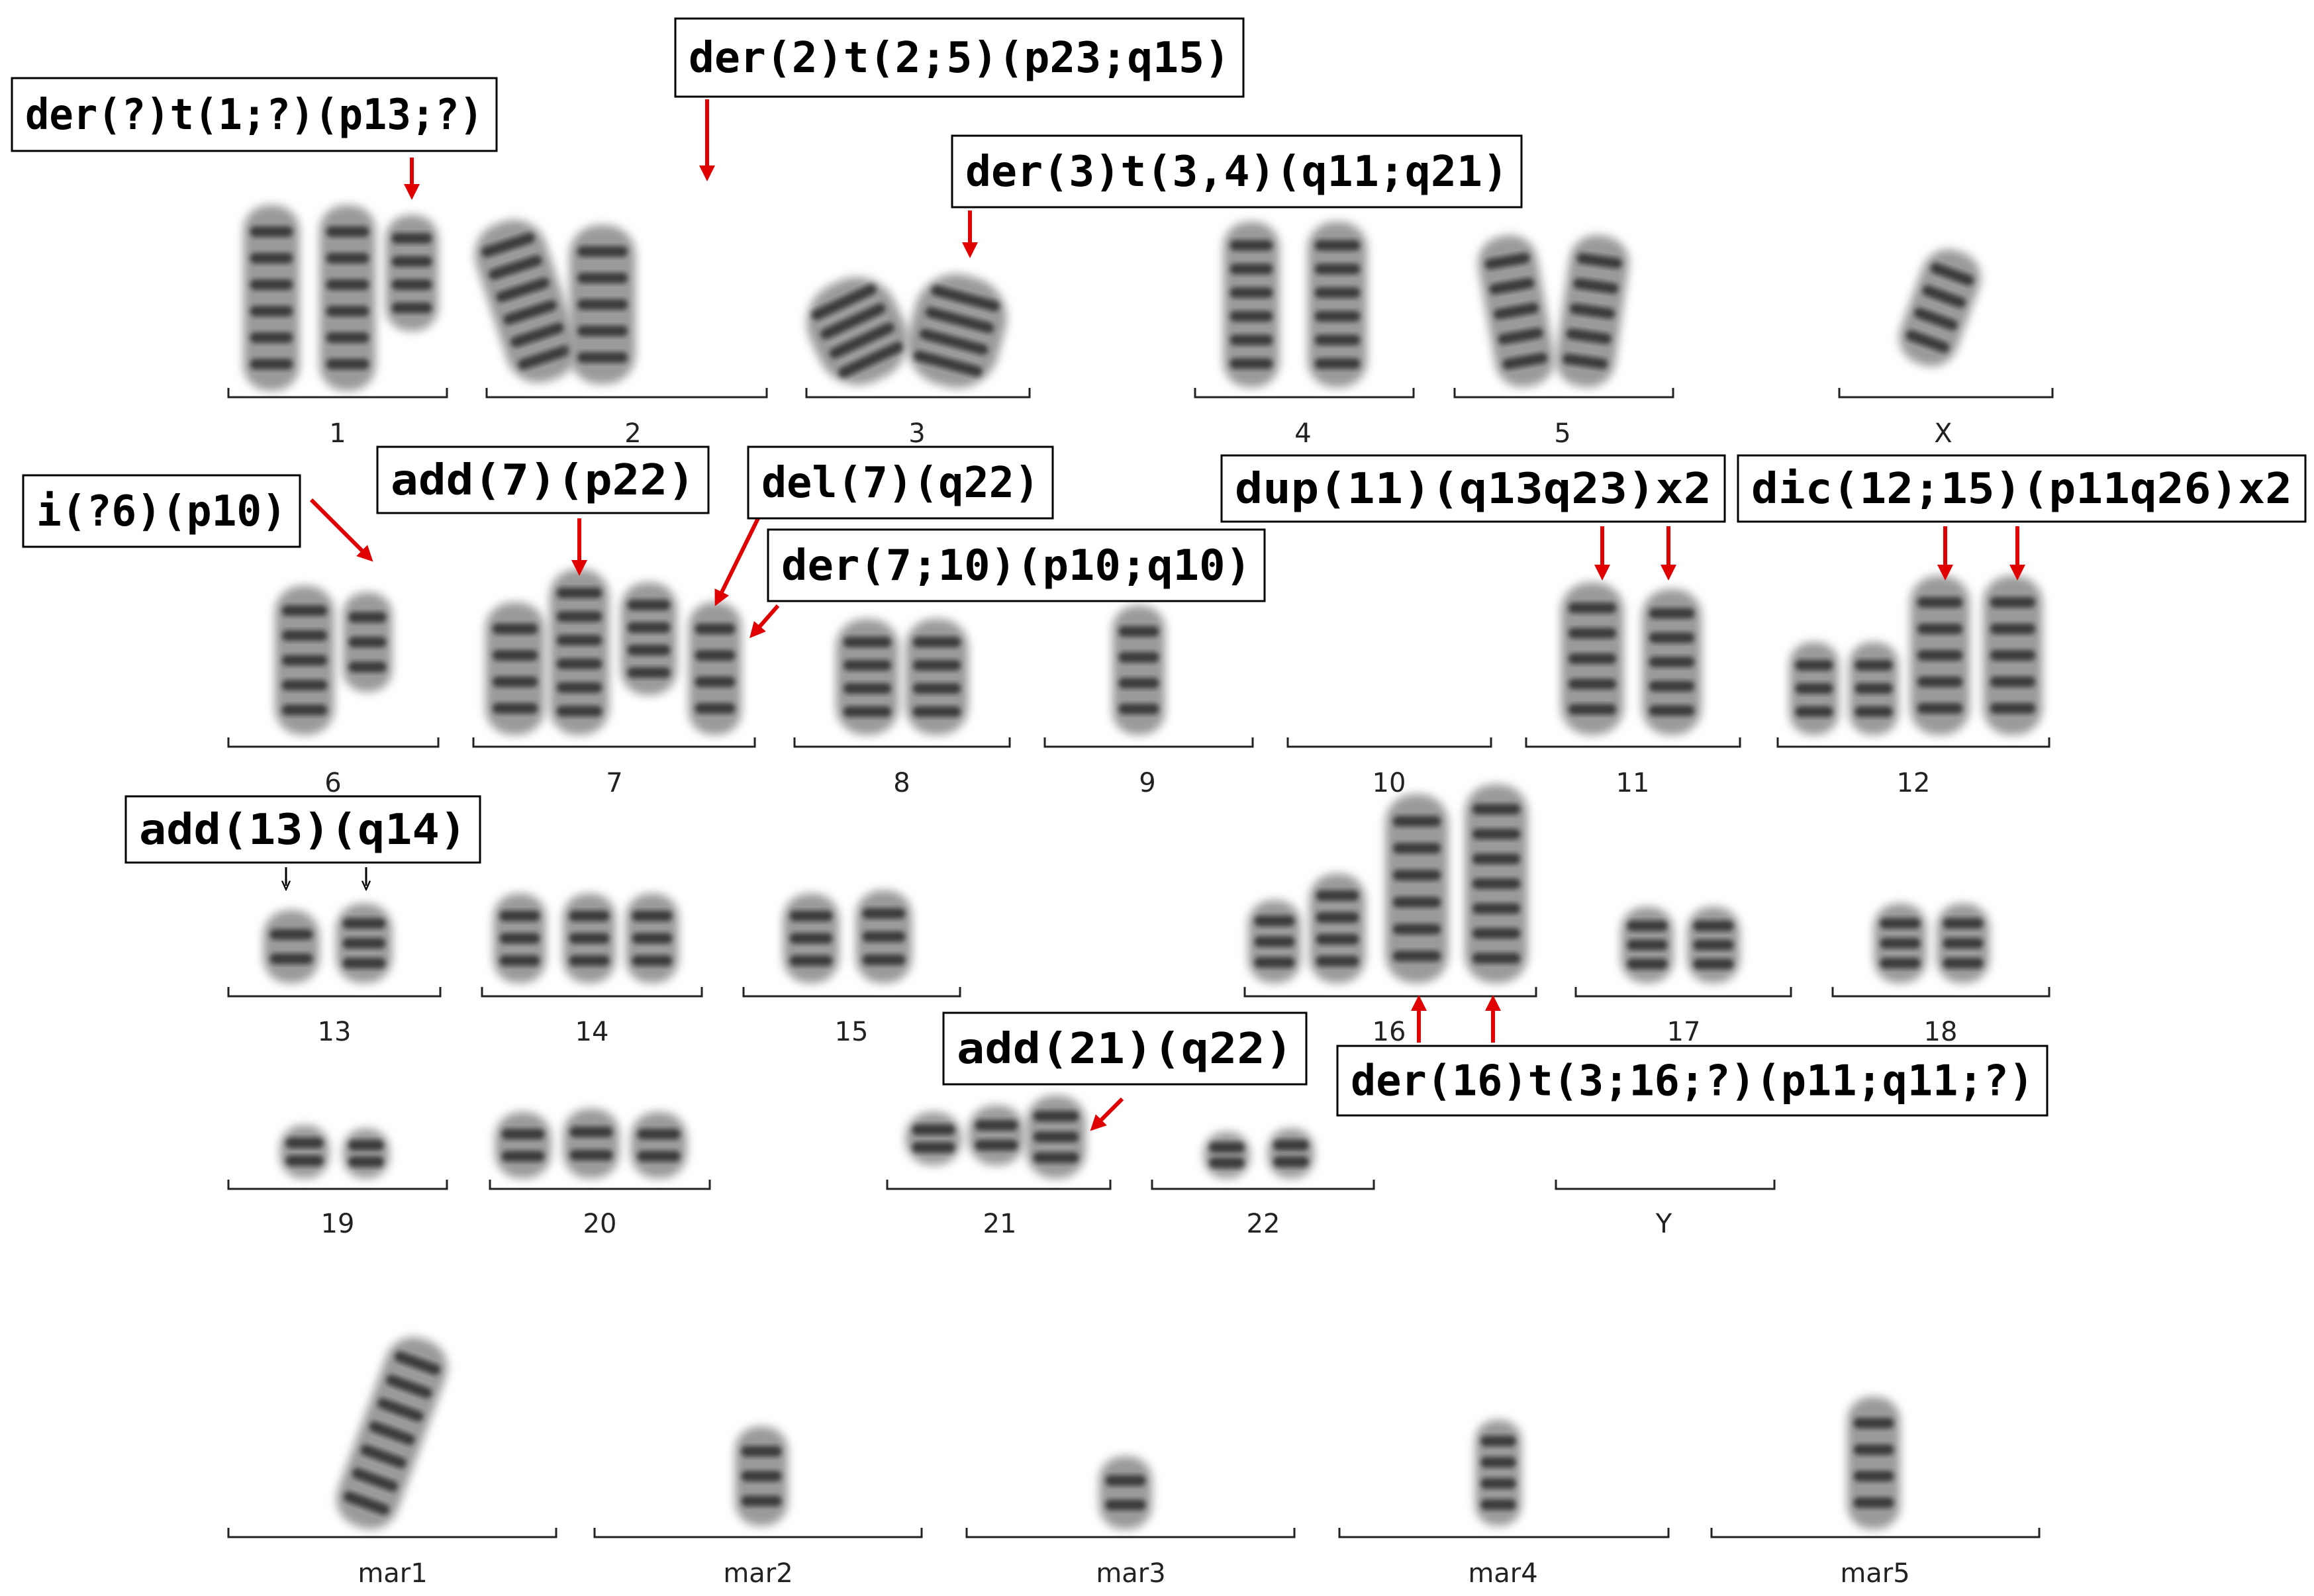 The image size is (2314, 1596). Describe the element at coordinates (1000, 1224) in the screenshot. I see `chromosome-label: 21` at that location.